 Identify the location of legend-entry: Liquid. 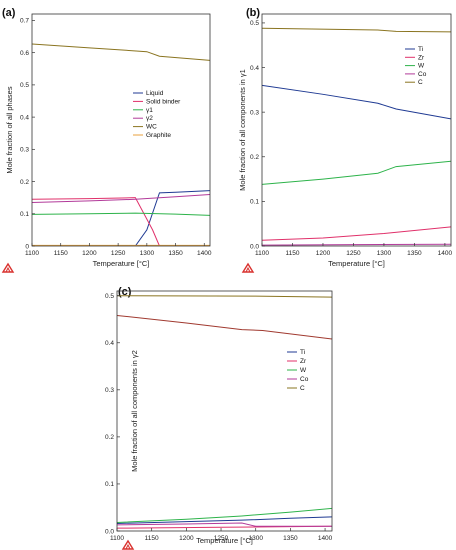
(155, 93).